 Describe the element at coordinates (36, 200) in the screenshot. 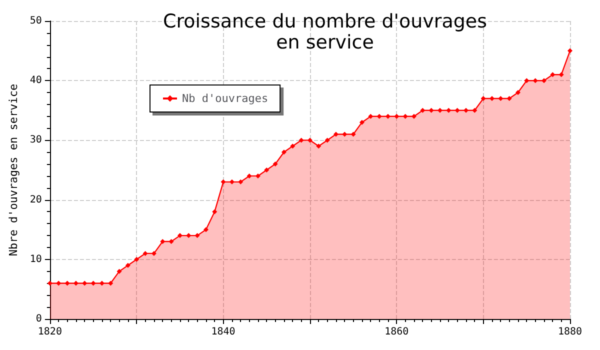

I see `y-tick-label: 20` at that location.